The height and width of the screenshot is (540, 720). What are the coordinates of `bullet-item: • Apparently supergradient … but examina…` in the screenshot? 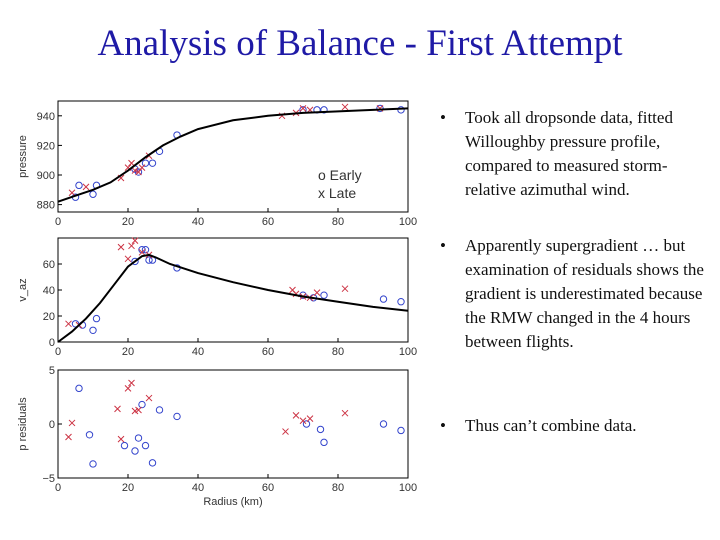 It's located at (577, 294).